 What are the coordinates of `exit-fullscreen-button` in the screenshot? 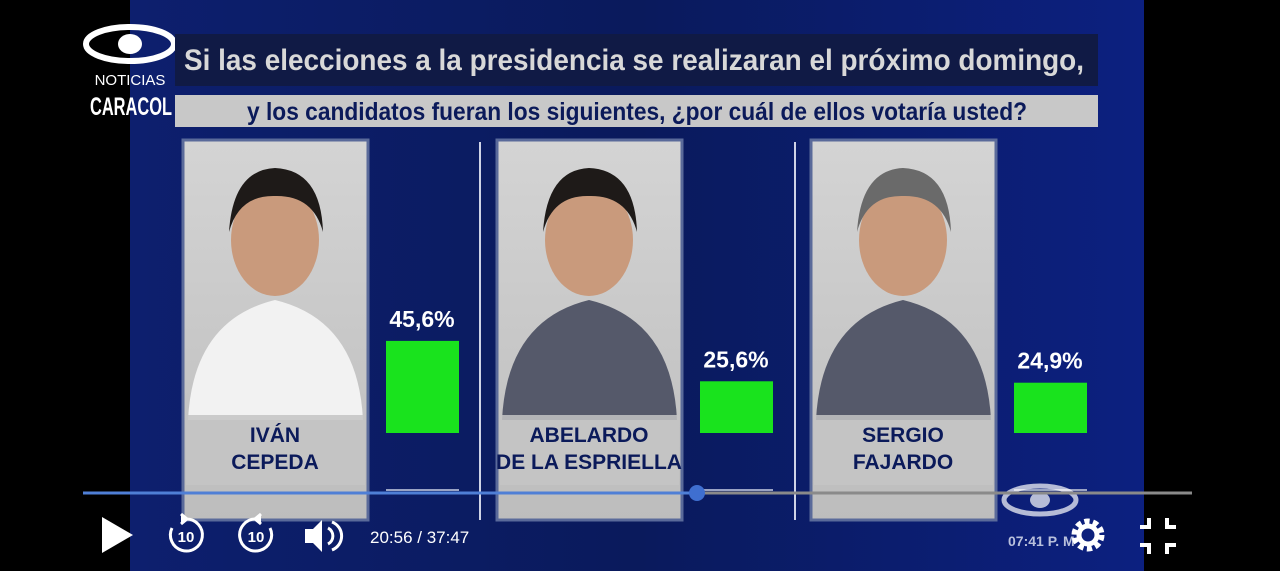 It's located at (1158, 536).